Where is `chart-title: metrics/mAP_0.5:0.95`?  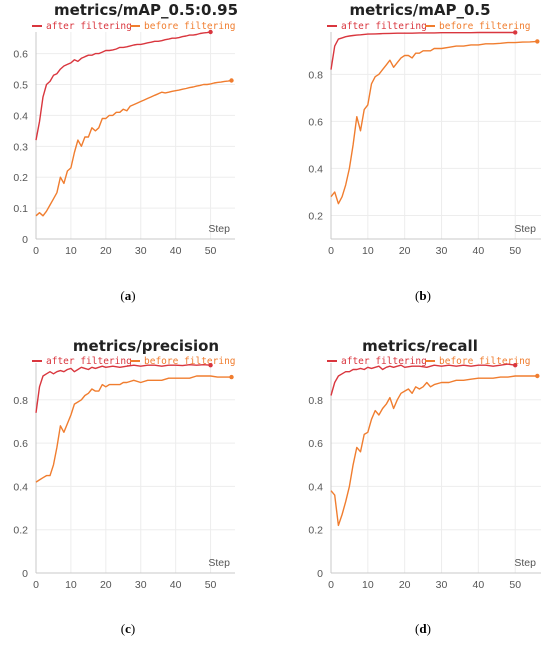 chart-title: metrics/mAP_0.5:0.95 is located at coordinates (146, 10).